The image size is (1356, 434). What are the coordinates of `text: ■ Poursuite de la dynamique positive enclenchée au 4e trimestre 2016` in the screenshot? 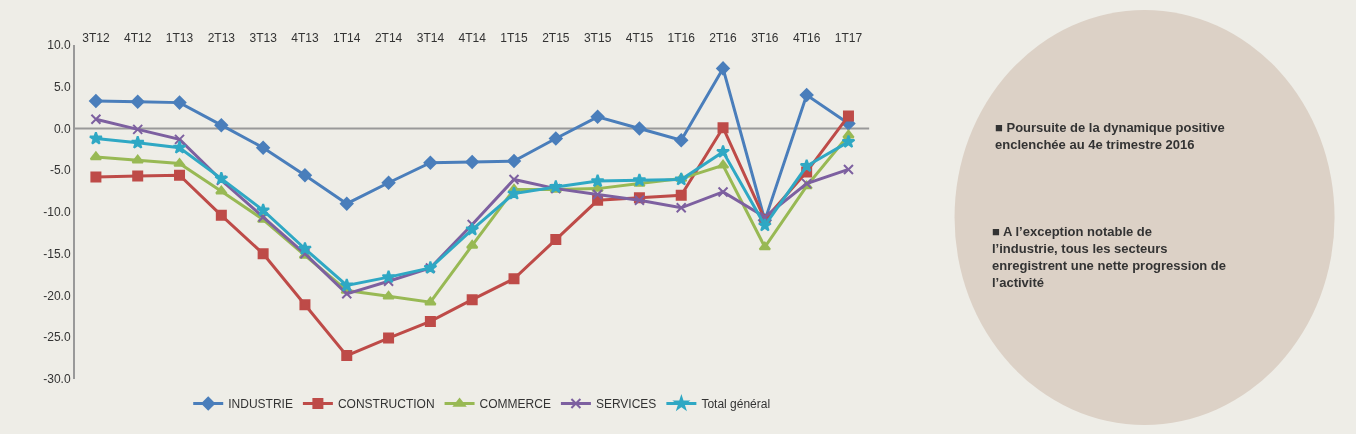 It's located at (1110, 136).